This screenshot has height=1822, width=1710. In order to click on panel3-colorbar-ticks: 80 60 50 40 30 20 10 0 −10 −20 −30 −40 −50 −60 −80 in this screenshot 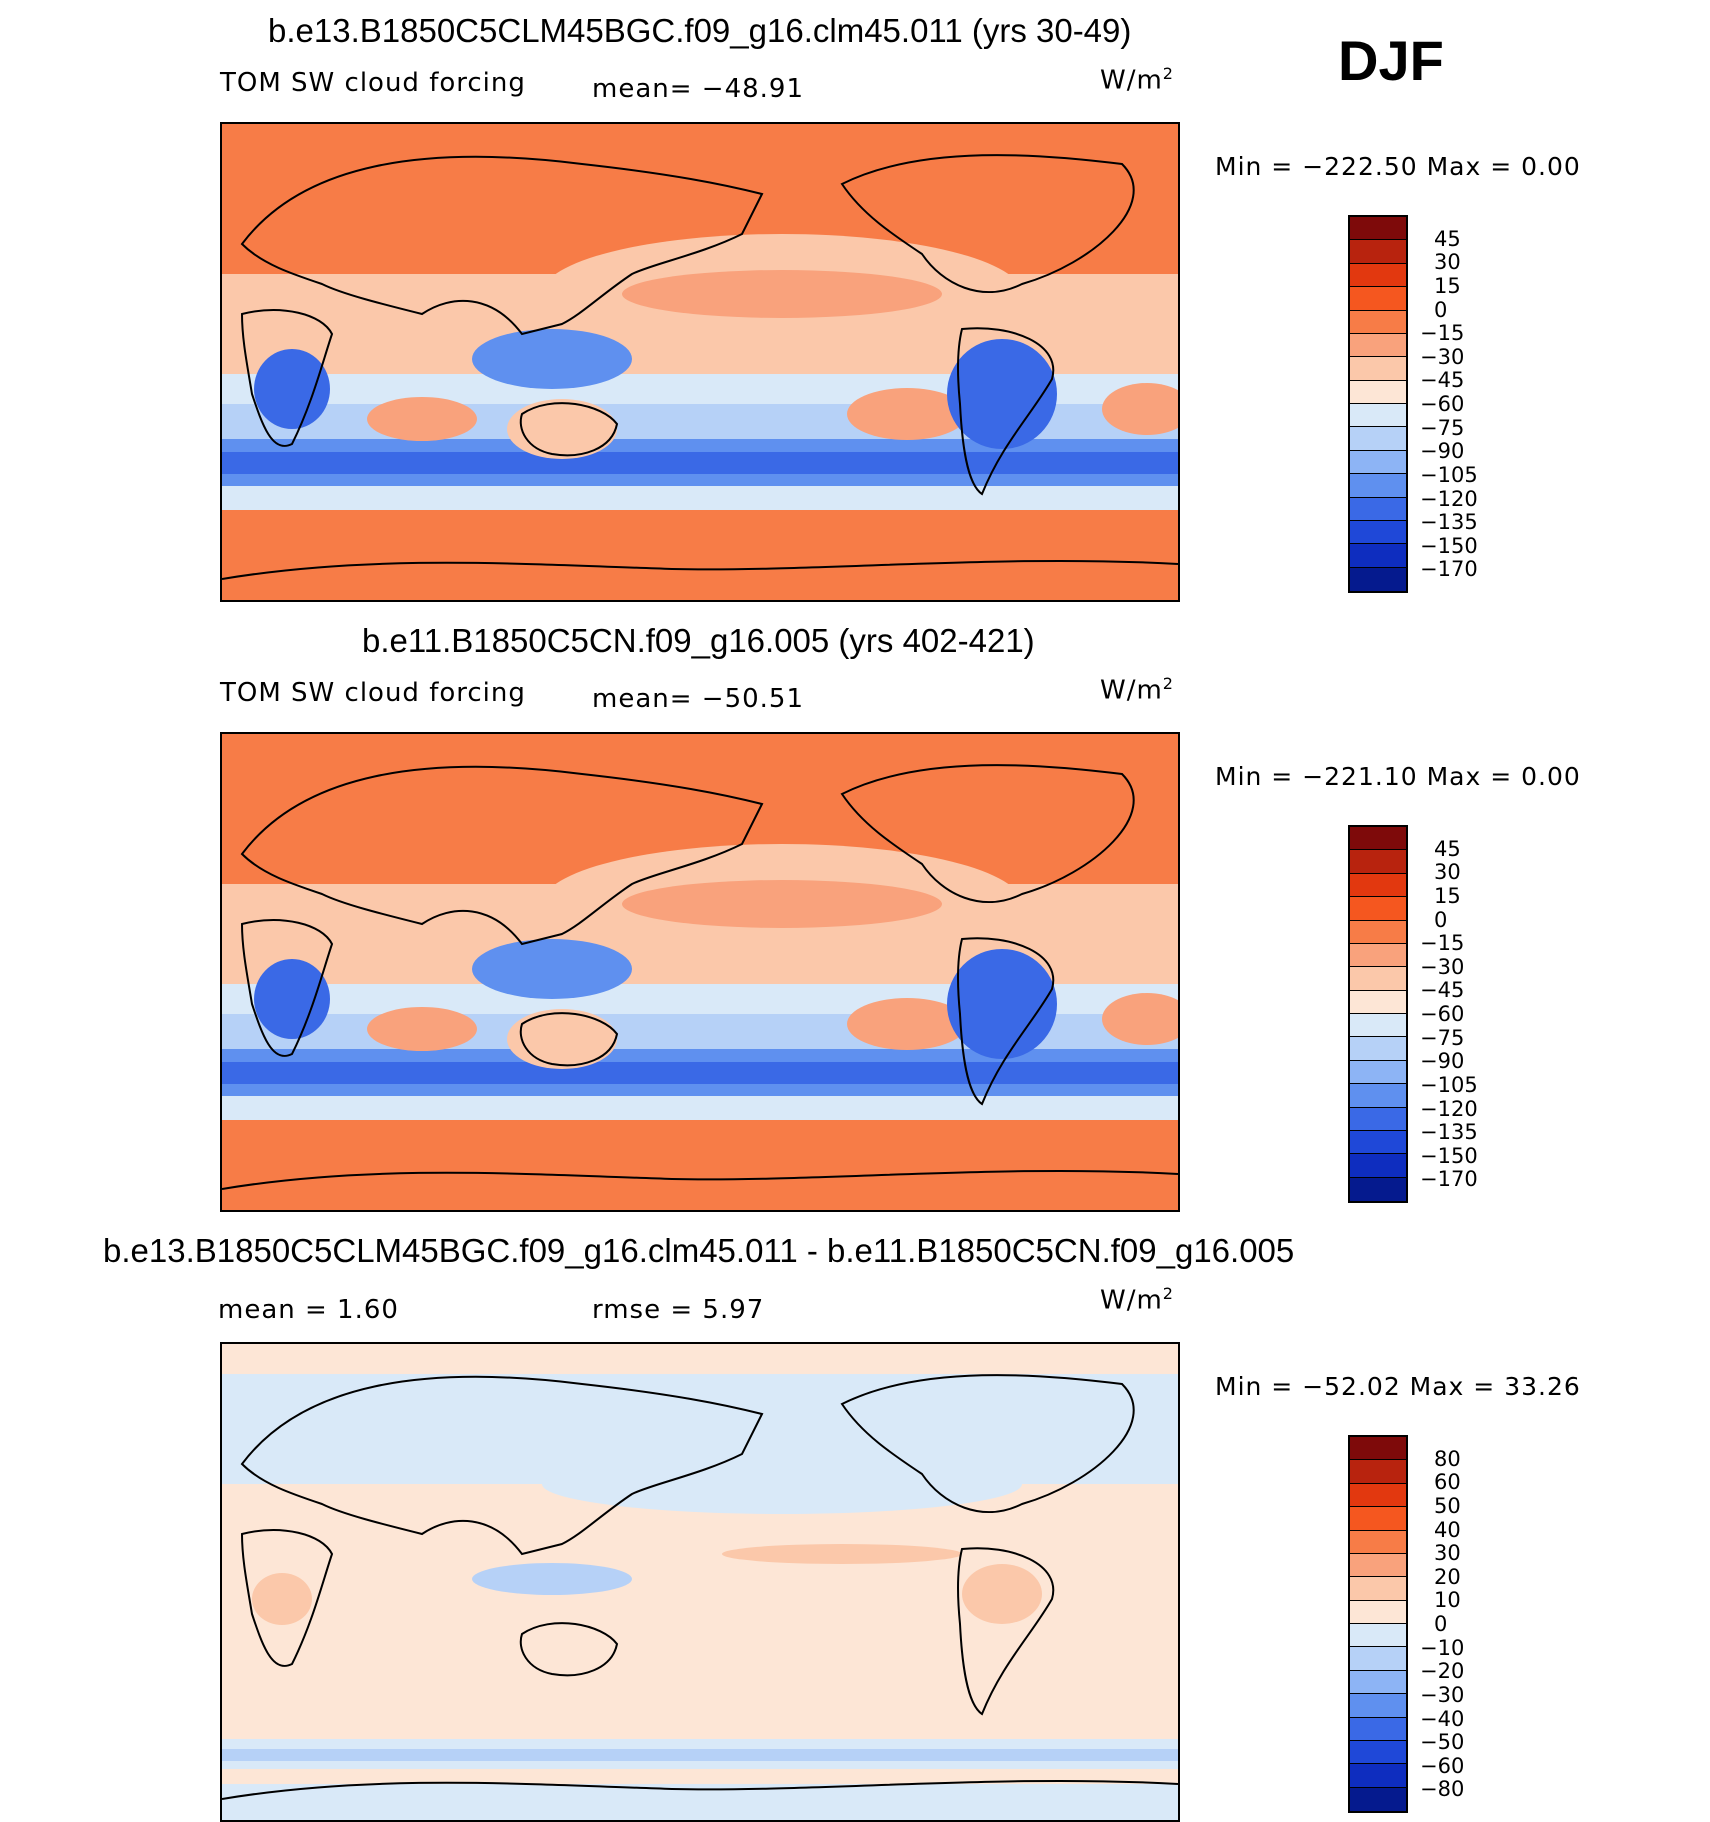, I will do `click(1470, 1624)`.